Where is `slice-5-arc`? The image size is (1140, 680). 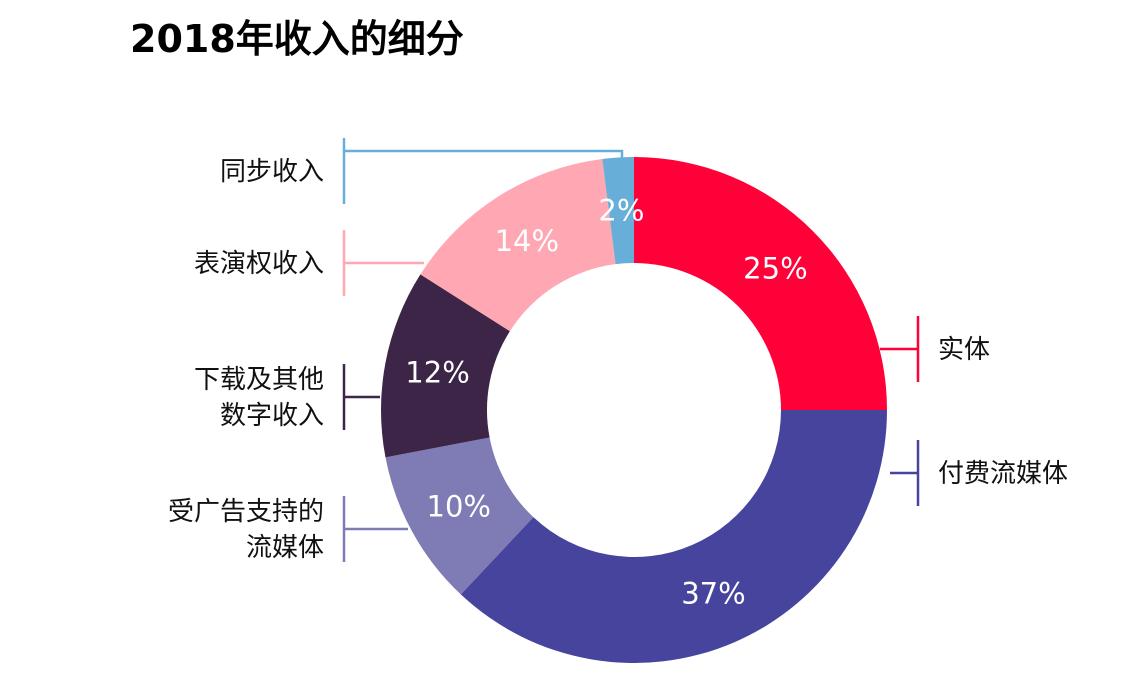
slice-5-arc is located at coordinates (518, 245).